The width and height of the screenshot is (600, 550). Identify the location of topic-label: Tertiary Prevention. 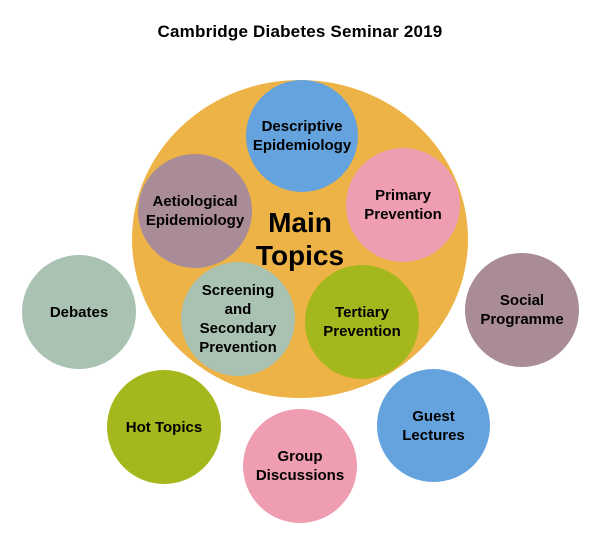
(362, 322).